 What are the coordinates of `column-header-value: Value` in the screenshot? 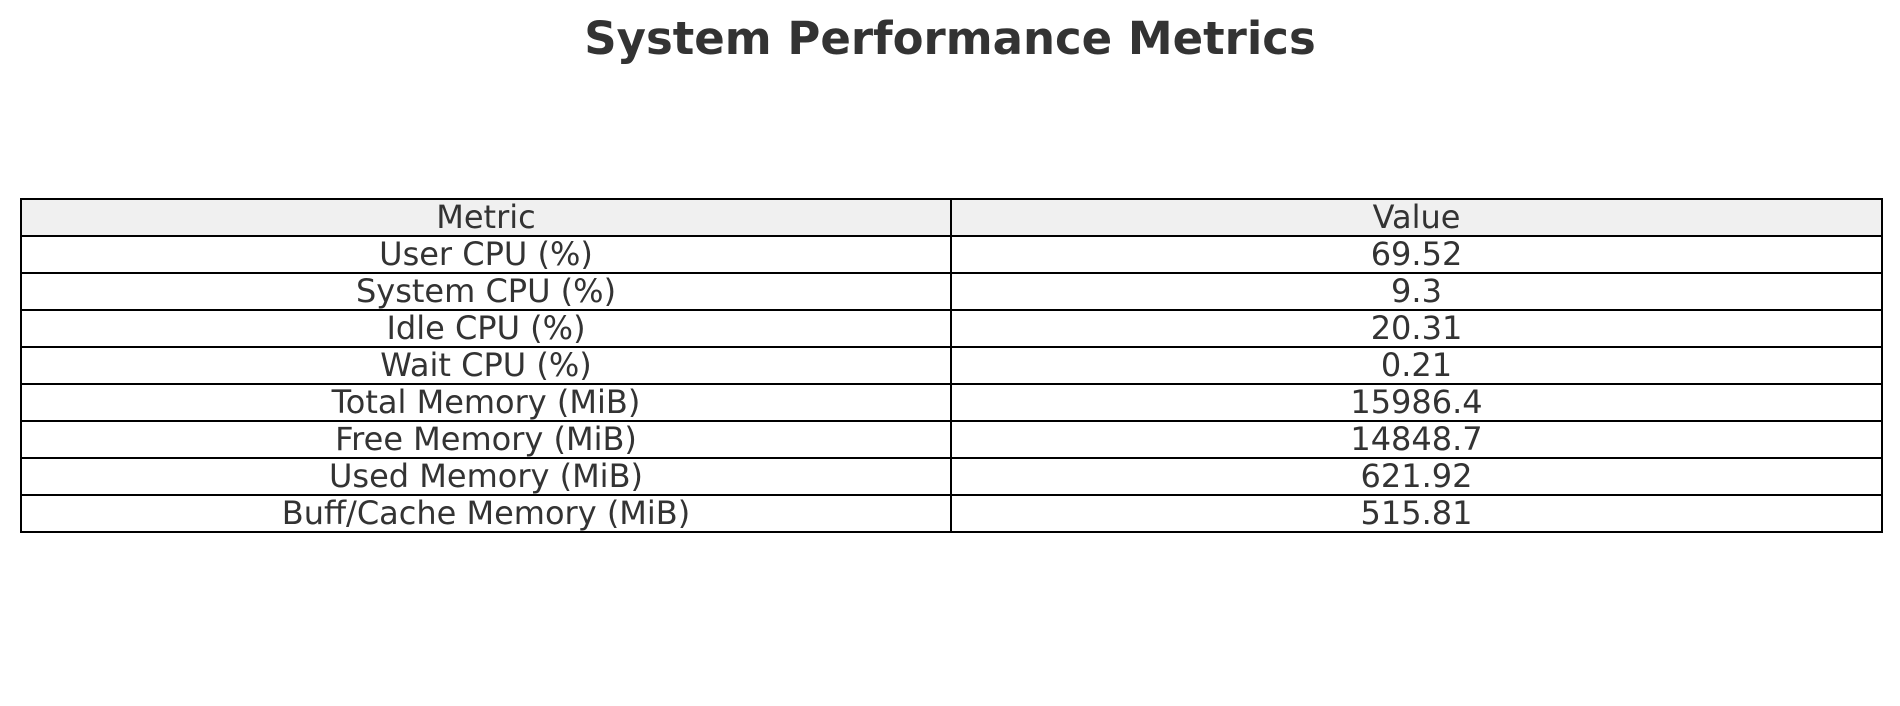 It's located at (1416, 217).